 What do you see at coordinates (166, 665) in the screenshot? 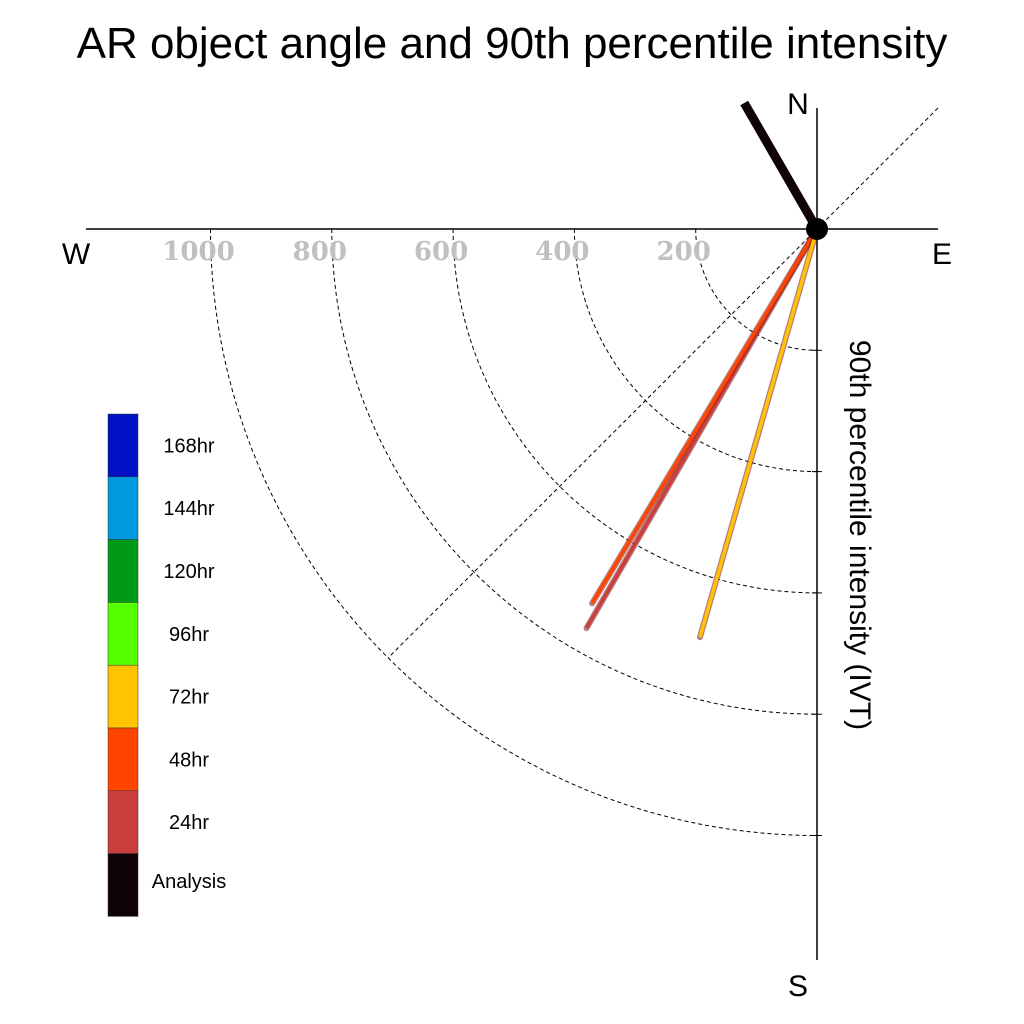
I see `legend: 168hr 144hr 120hr 96hr 72hr 48hr 24hr Analysis` at bounding box center [166, 665].